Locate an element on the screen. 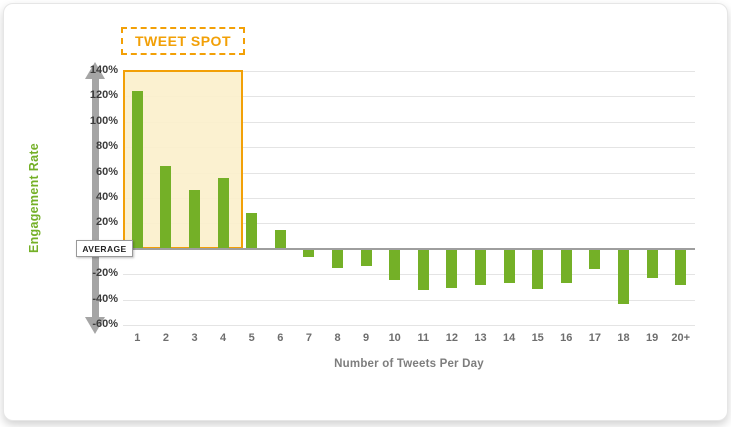 Image resolution: width=731 pixels, height=427 pixels. x-tick-label: 17 is located at coordinates (595, 338).